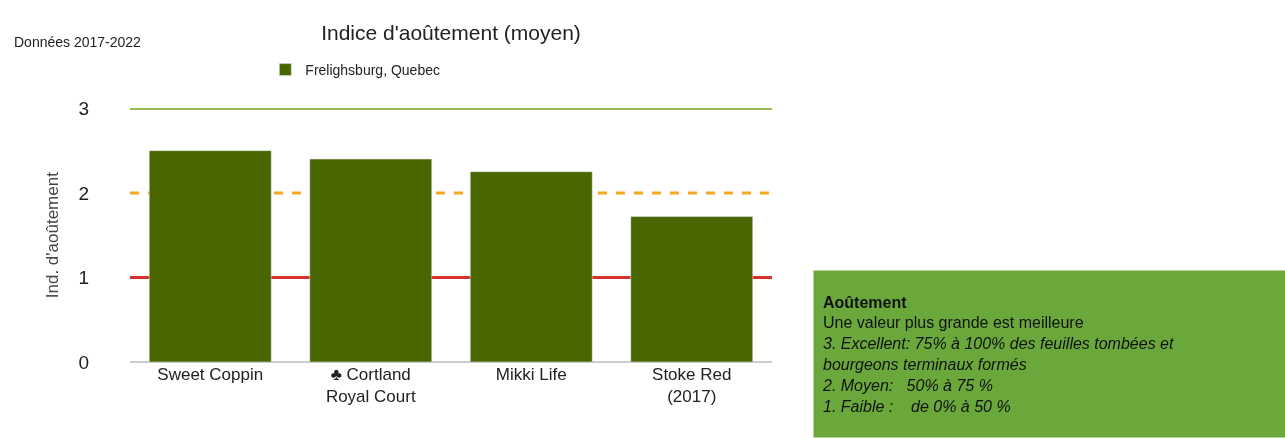 The image size is (1285, 438). What do you see at coordinates (953, 323) in the screenshot?
I see `text: Une valeur plus grande est meilleure` at bounding box center [953, 323].